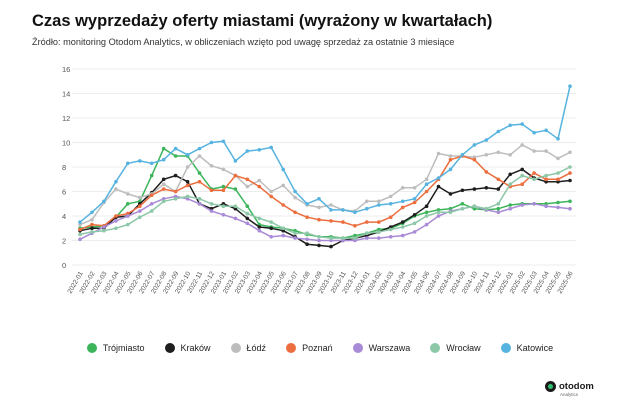 This screenshot has height=404, width=640. I want to click on series-line, so click(325, 218).